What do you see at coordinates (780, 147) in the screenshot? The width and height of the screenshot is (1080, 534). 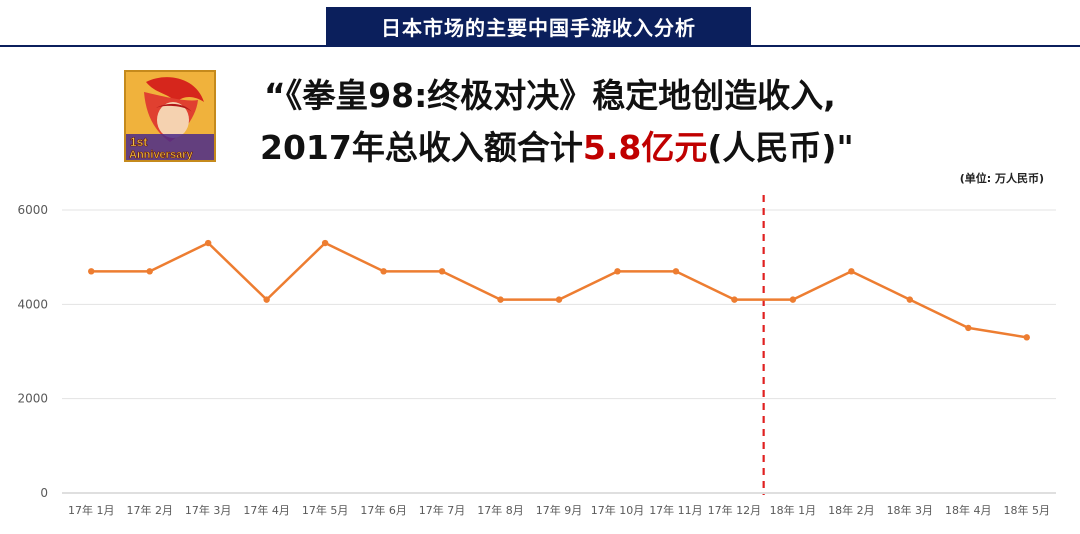 I see `headline-line-2-suffix: (人民币)"` at bounding box center [780, 147].